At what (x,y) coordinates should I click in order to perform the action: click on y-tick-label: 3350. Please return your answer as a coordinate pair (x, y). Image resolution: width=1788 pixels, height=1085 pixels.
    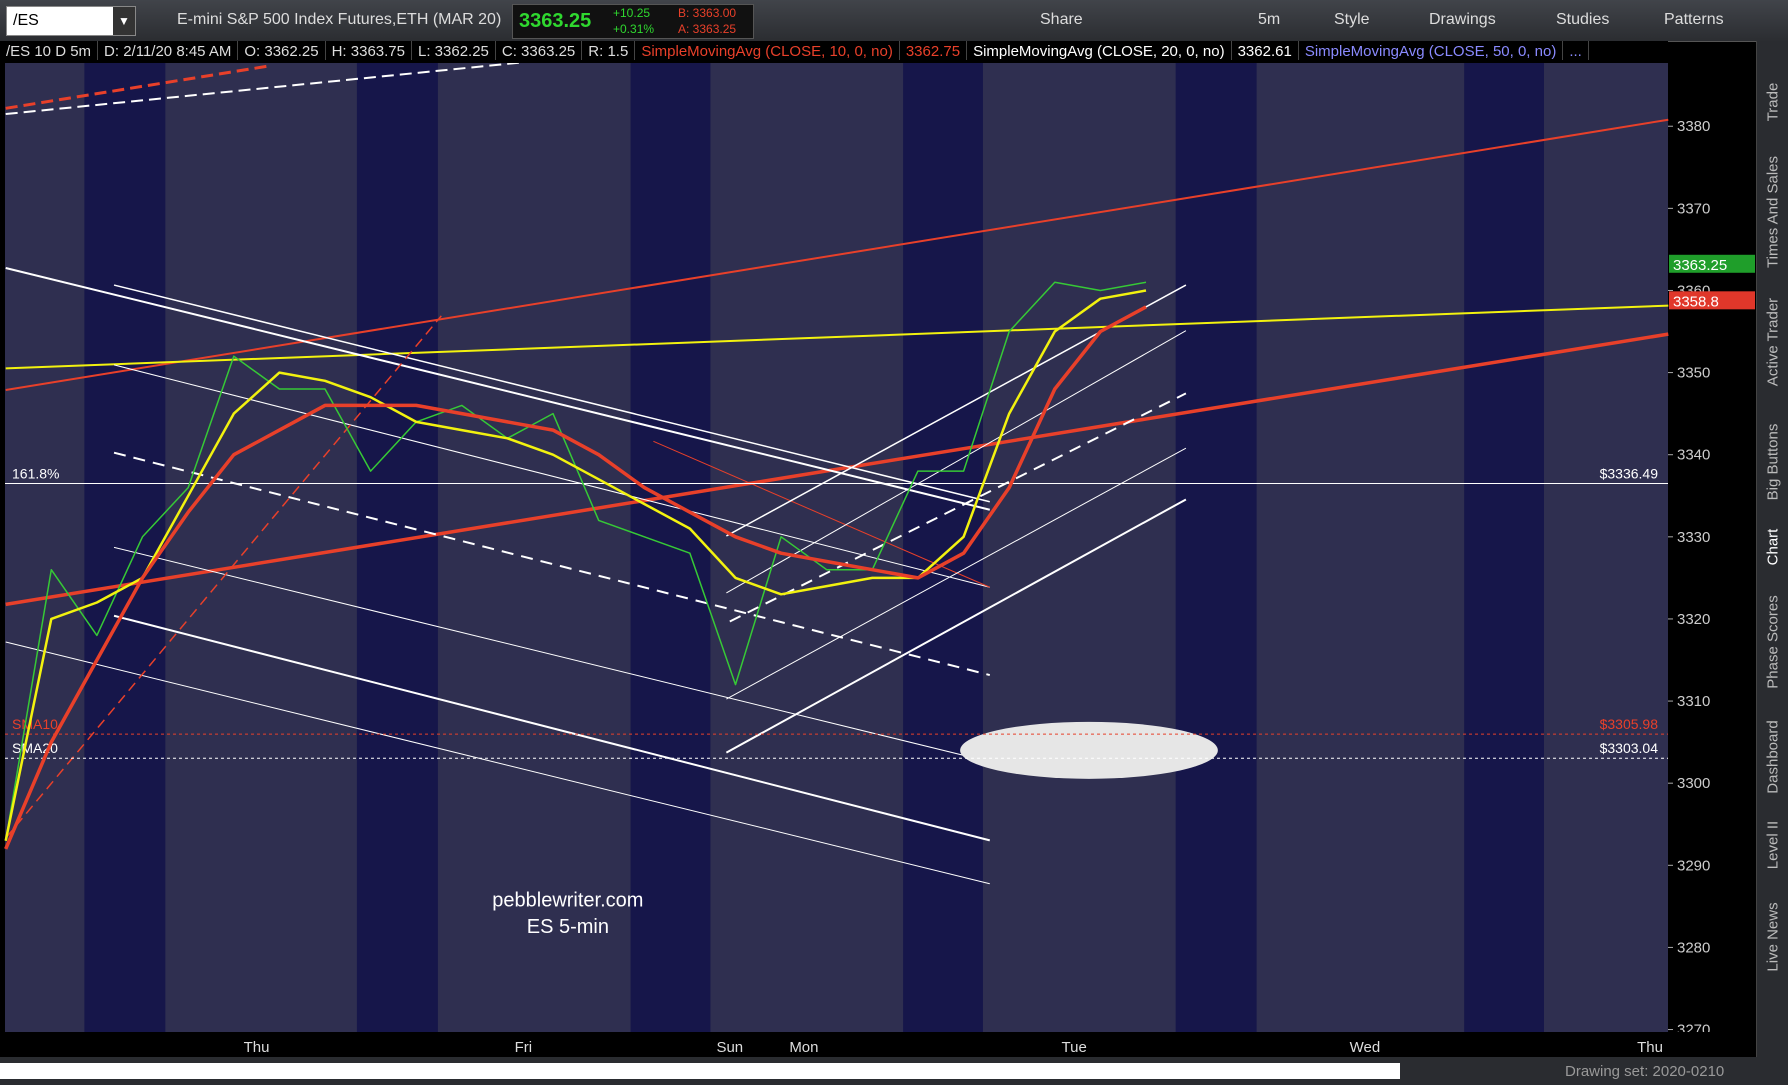
    Looking at the image, I should click on (1693, 373).